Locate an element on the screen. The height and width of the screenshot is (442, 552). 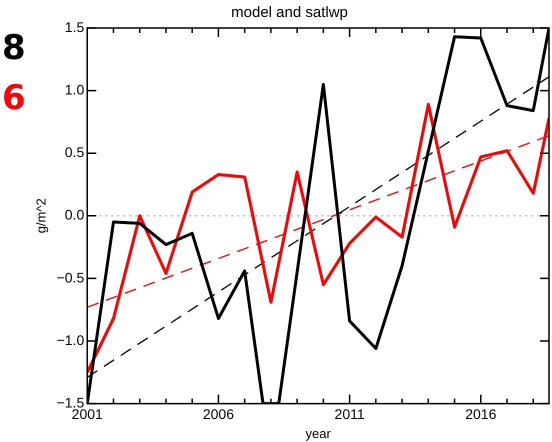
y-tick-label: 1.0 is located at coordinates (74, 89).